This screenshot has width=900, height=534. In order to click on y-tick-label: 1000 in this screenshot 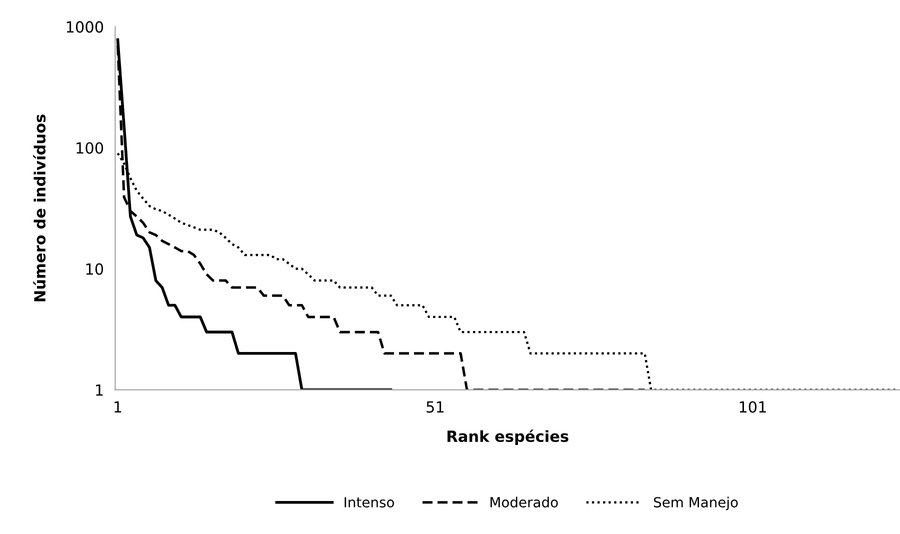, I will do `click(85, 27)`.